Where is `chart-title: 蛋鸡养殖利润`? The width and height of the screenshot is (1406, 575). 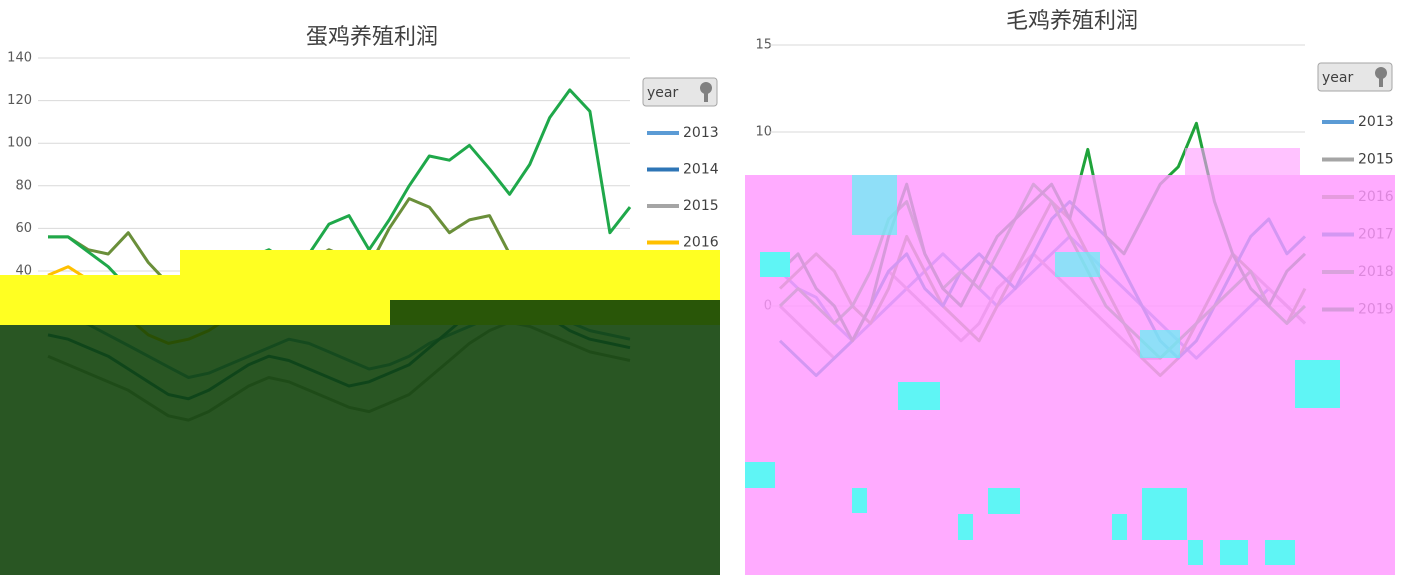 chart-title: 蛋鸡养殖利润 is located at coordinates (372, 37).